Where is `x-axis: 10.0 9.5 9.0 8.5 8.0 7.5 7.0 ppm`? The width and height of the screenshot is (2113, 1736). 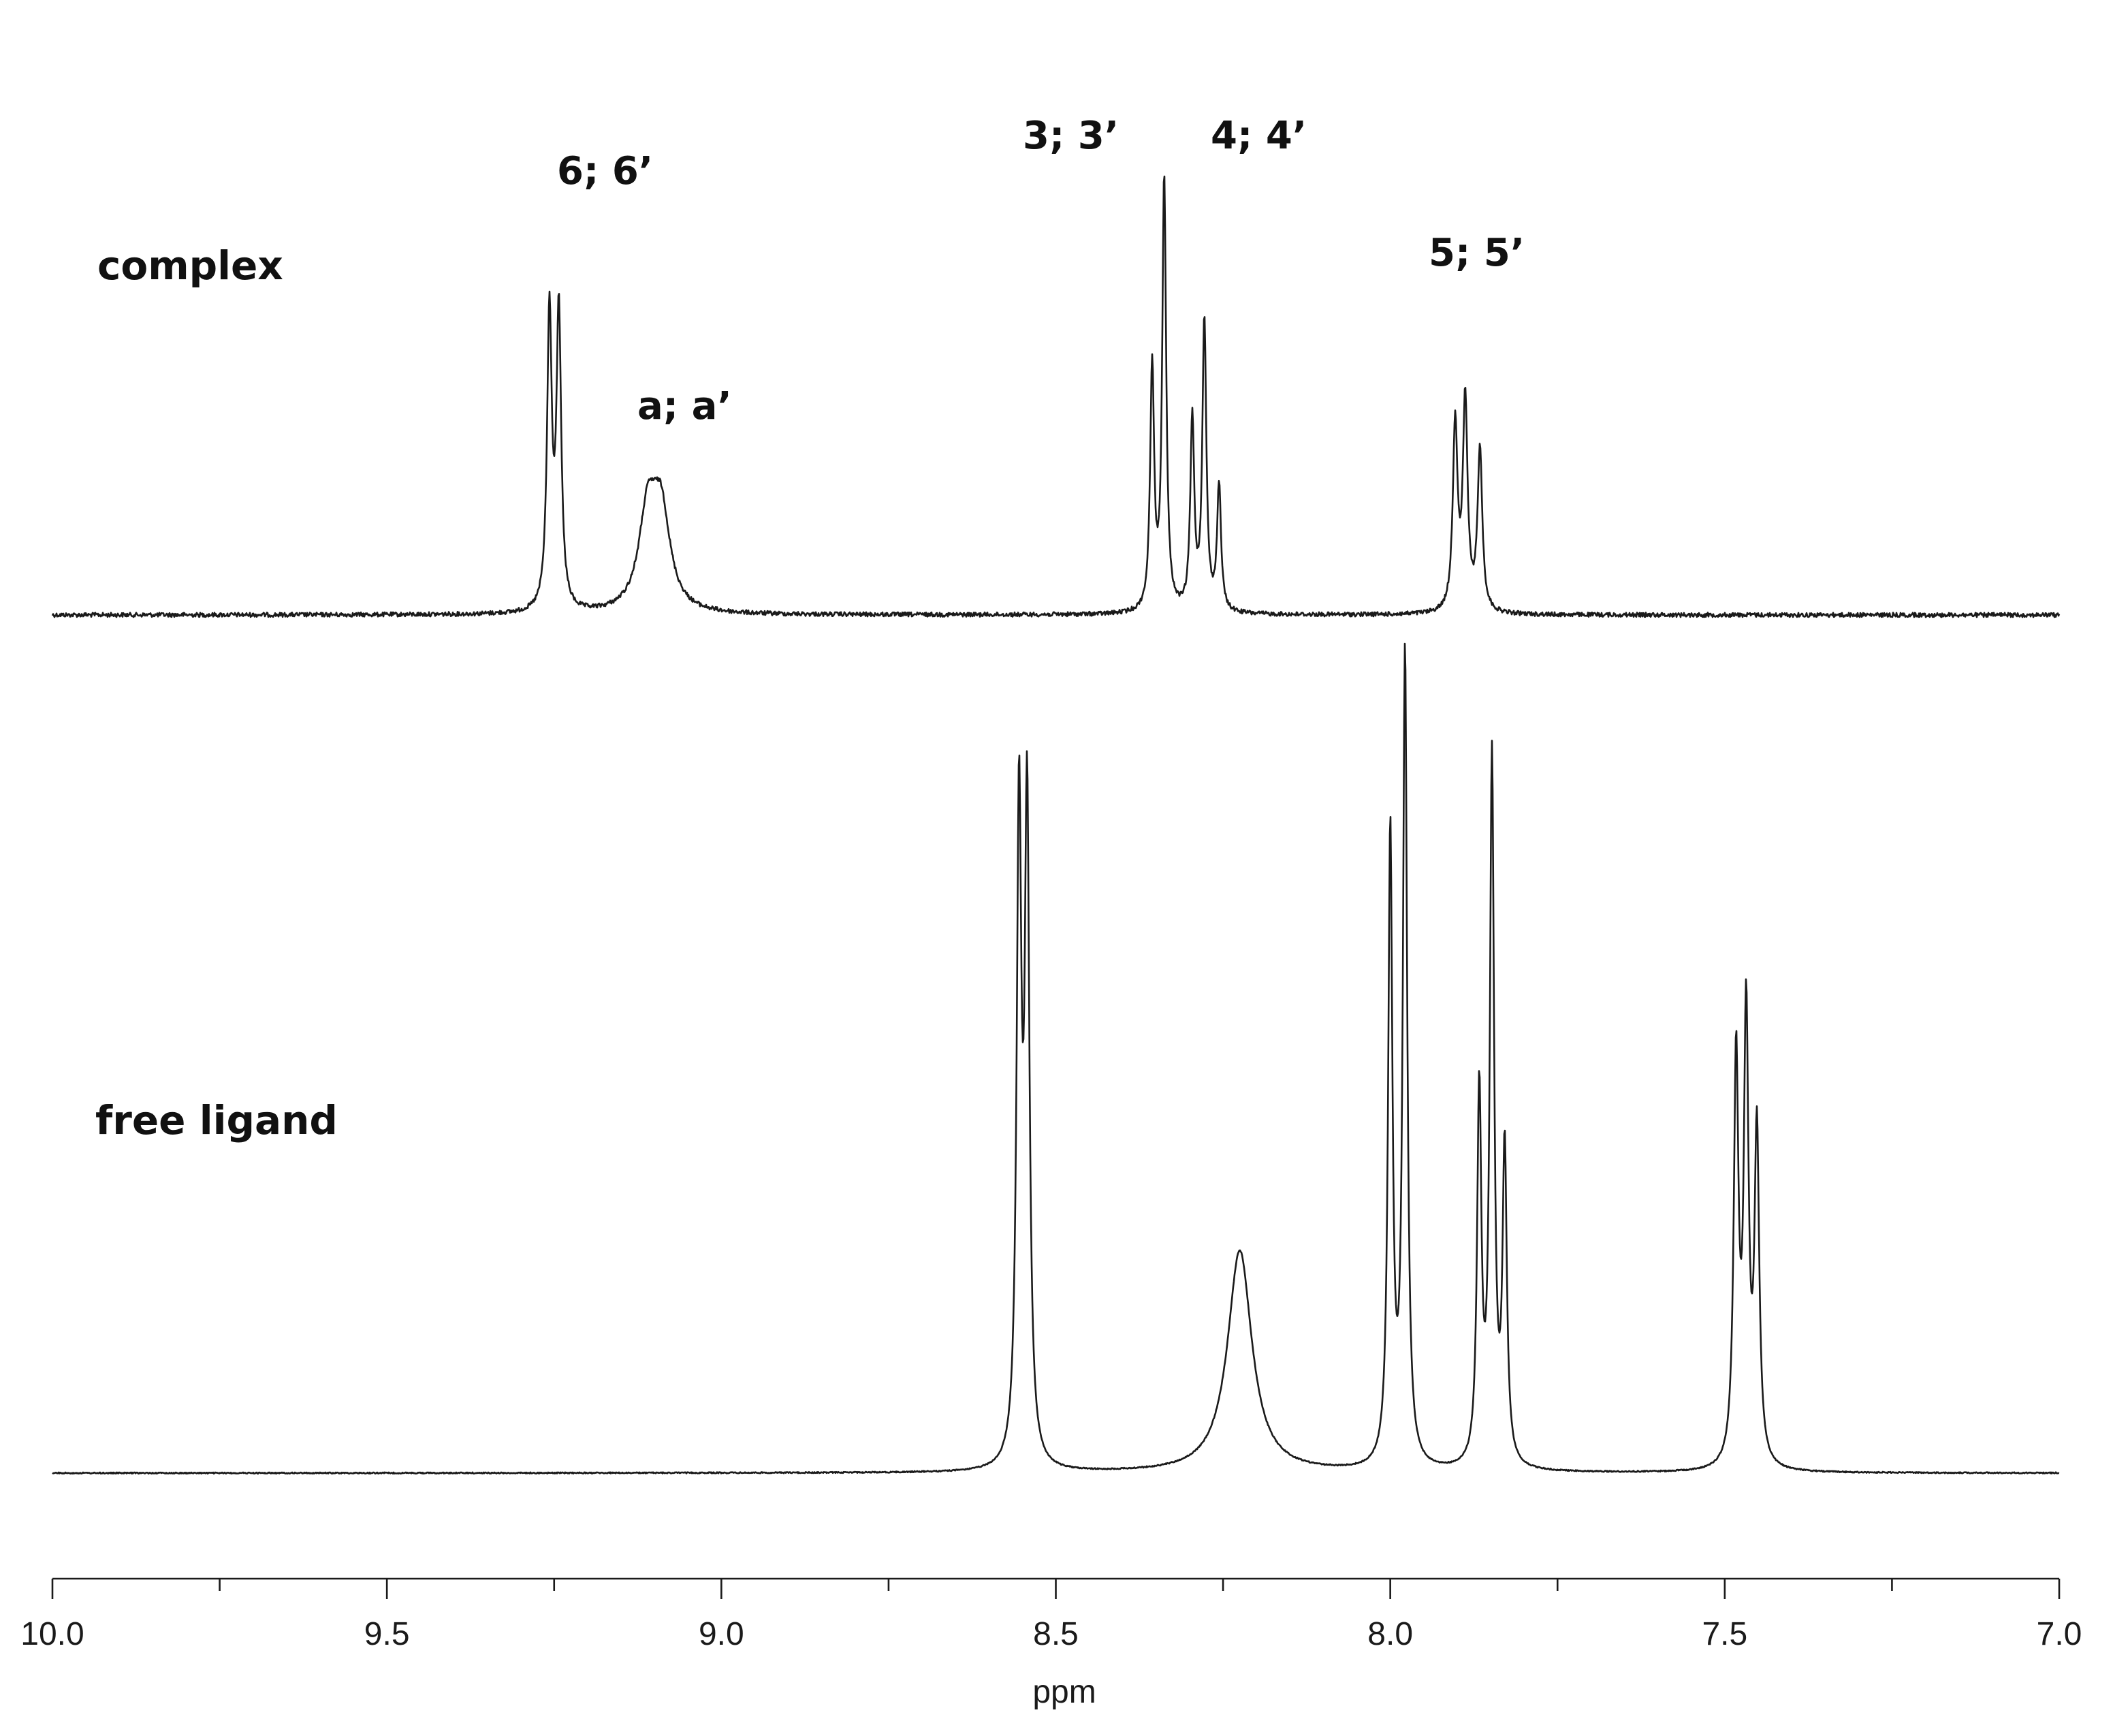 x-axis: 10.0 9.5 9.0 8.5 8.0 7.5 7.0 ppm is located at coordinates (1051, 1644).